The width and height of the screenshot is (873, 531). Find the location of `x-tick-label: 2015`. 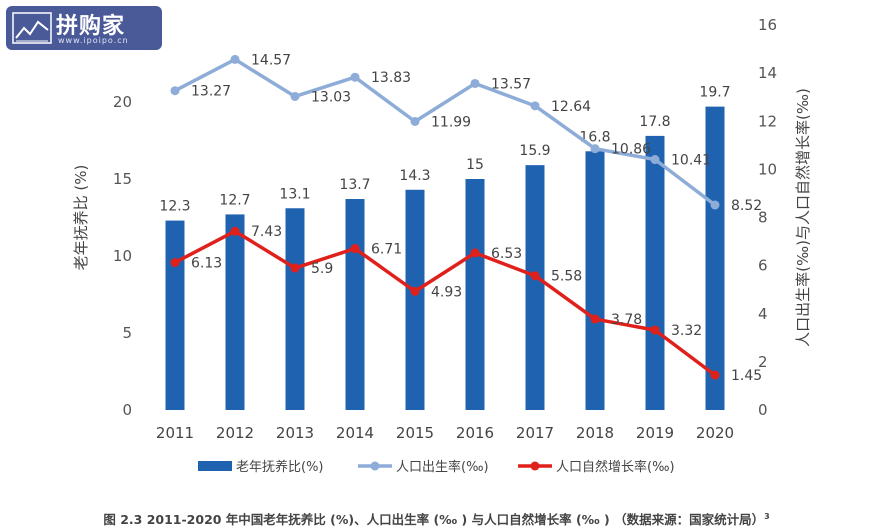

x-tick-label: 2015 is located at coordinates (415, 433).